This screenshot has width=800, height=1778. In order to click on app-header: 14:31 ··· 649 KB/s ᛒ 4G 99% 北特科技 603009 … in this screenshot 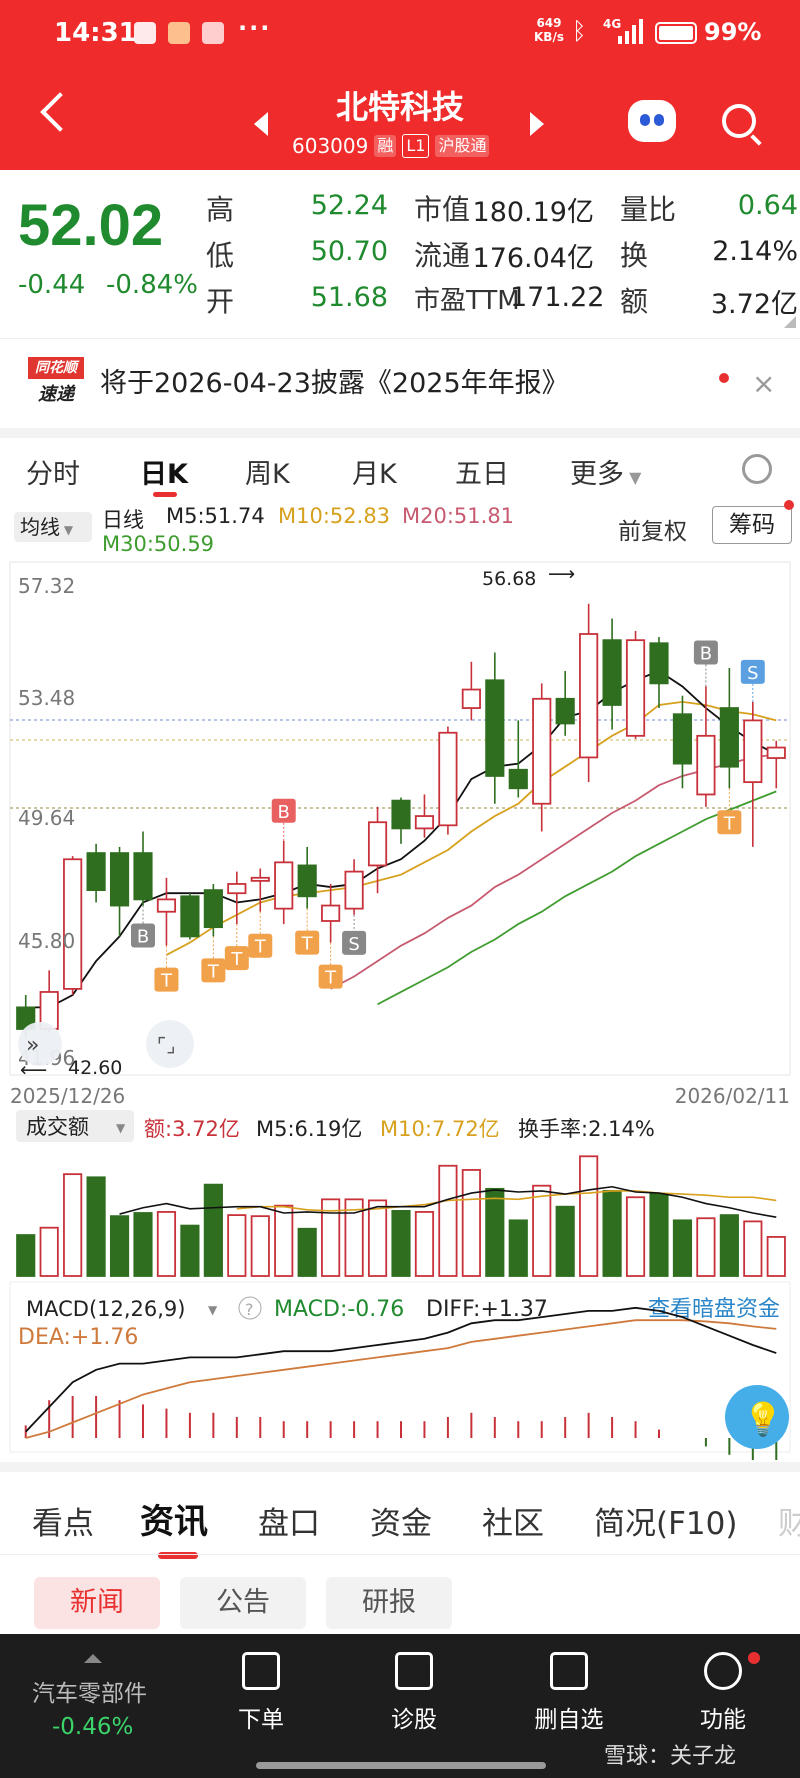, I will do `click(400, 85)`.